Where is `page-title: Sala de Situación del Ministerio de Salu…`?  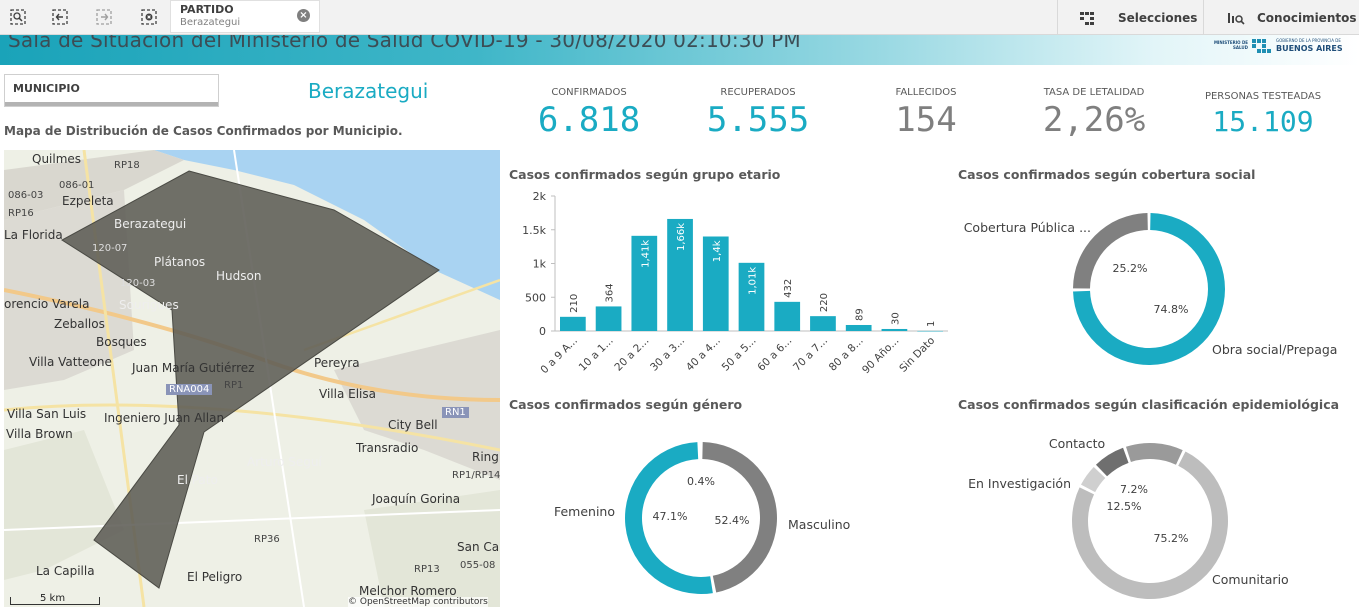
page-title: Sala de Situación del Ministerio de Salu… is located at coordinates (404, 43).